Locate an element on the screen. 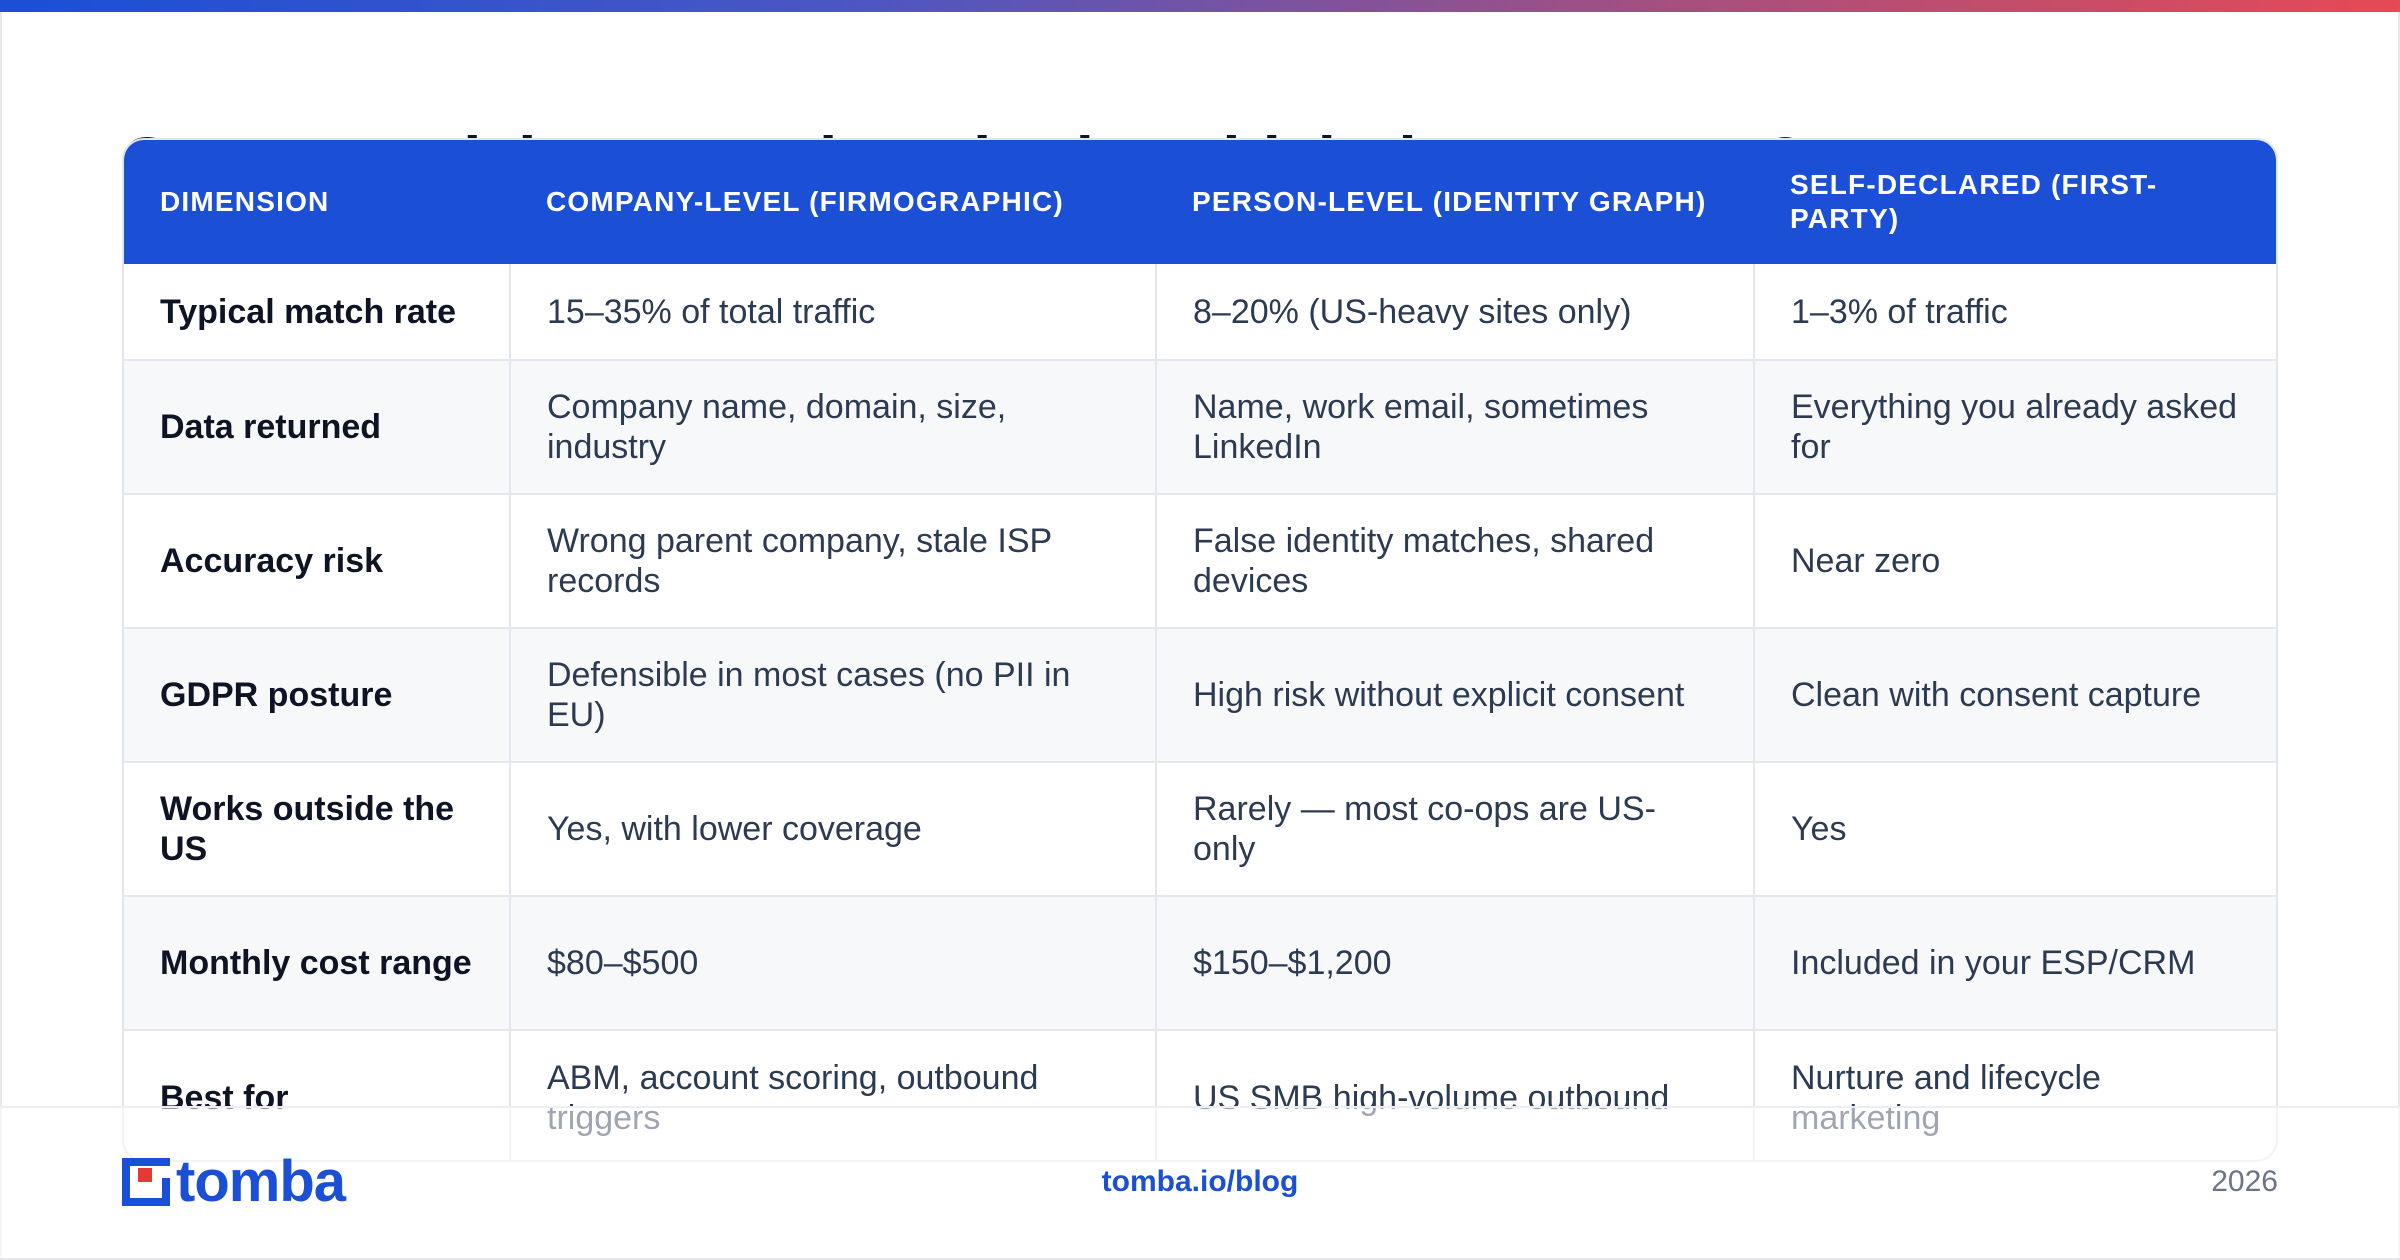  table-cell: High risk without explicit consent is located at coordinates (1454, 694).